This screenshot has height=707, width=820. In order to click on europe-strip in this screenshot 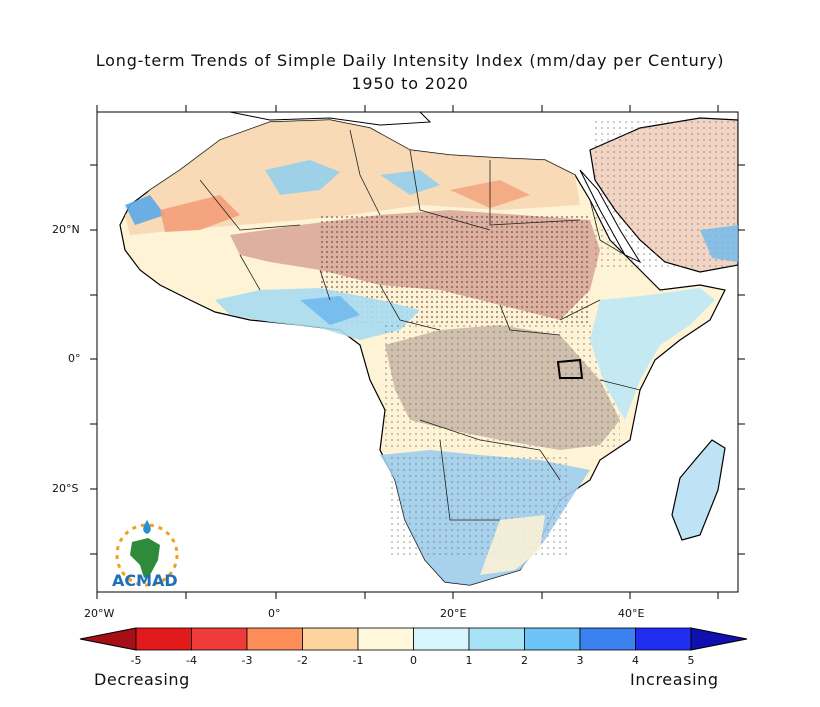, I will do `click(330, 119)`.